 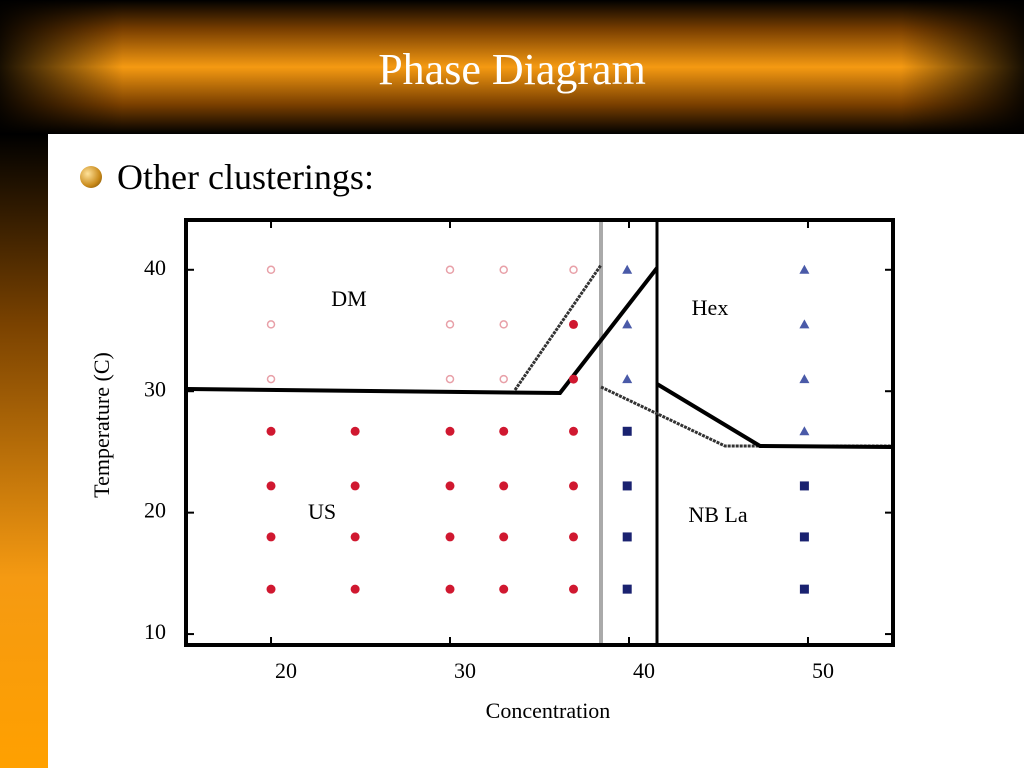 What do you see at coordinates (245, 177) in the screenshot?
I see `bullet-text: Other clusterings:` at bounding box center [245, 177].